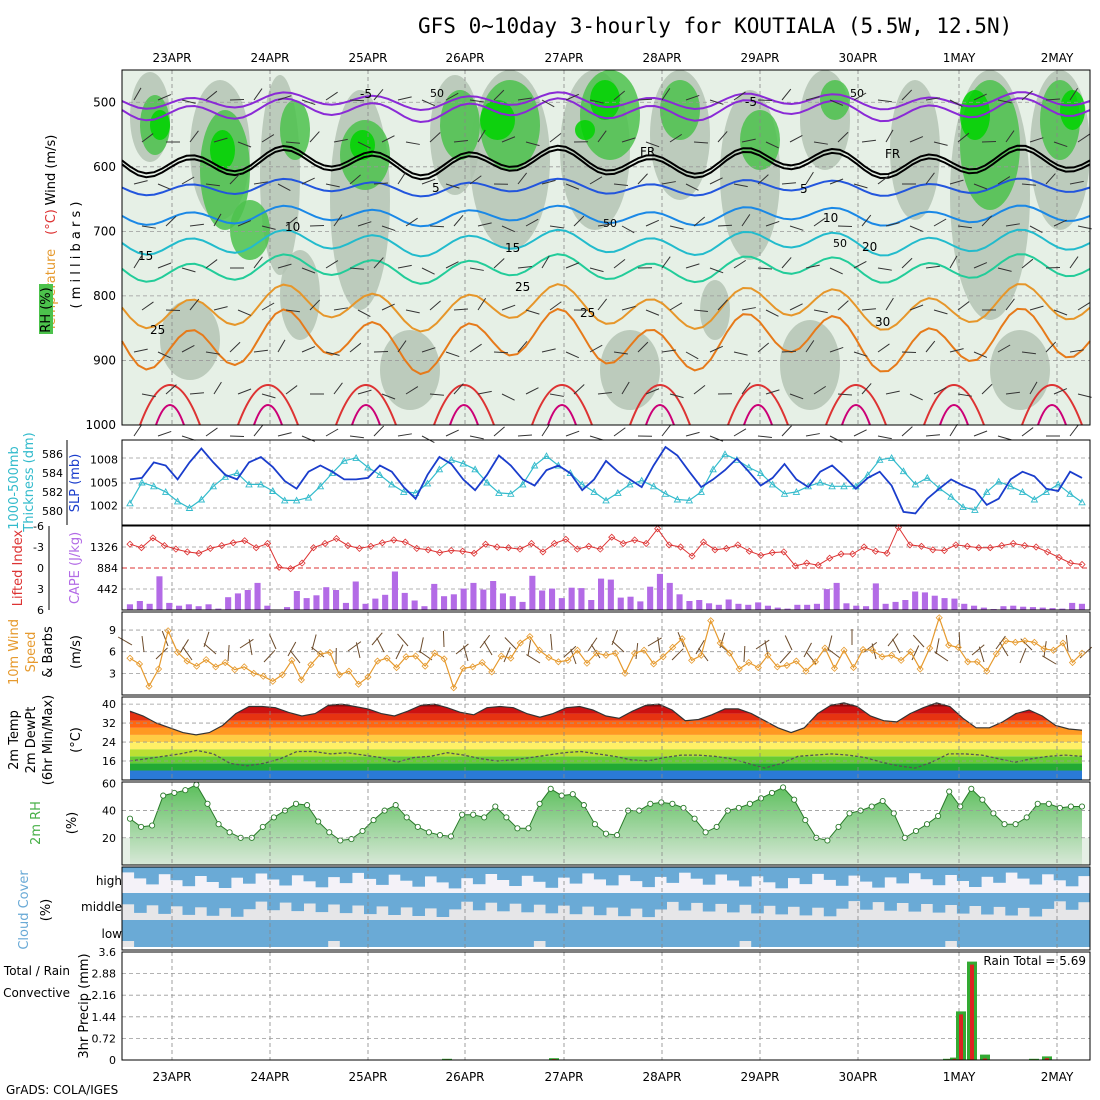  Describe the element at coordinates (36, 993) in the screenshot. I see `precip-conv-label: Convective` at that location.